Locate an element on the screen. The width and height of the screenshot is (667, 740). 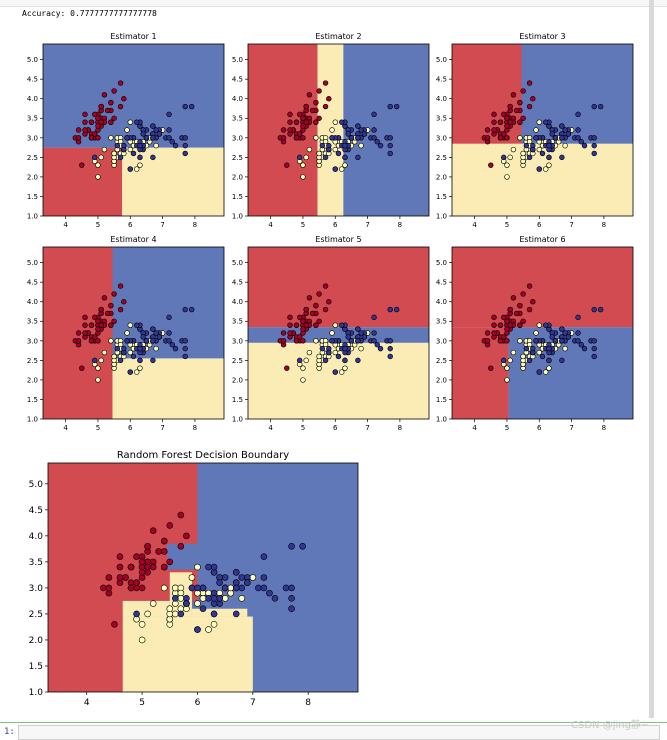
code-input-field is located at coordinates (339, 732).